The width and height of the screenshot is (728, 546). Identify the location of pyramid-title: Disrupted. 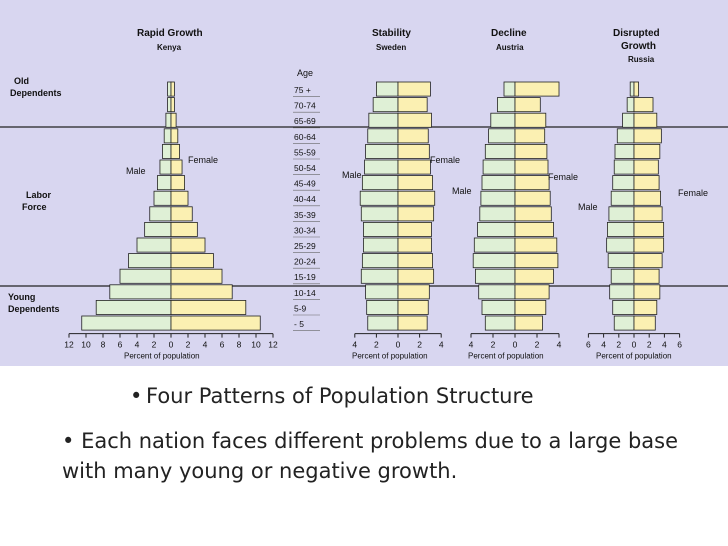
(636, 33).